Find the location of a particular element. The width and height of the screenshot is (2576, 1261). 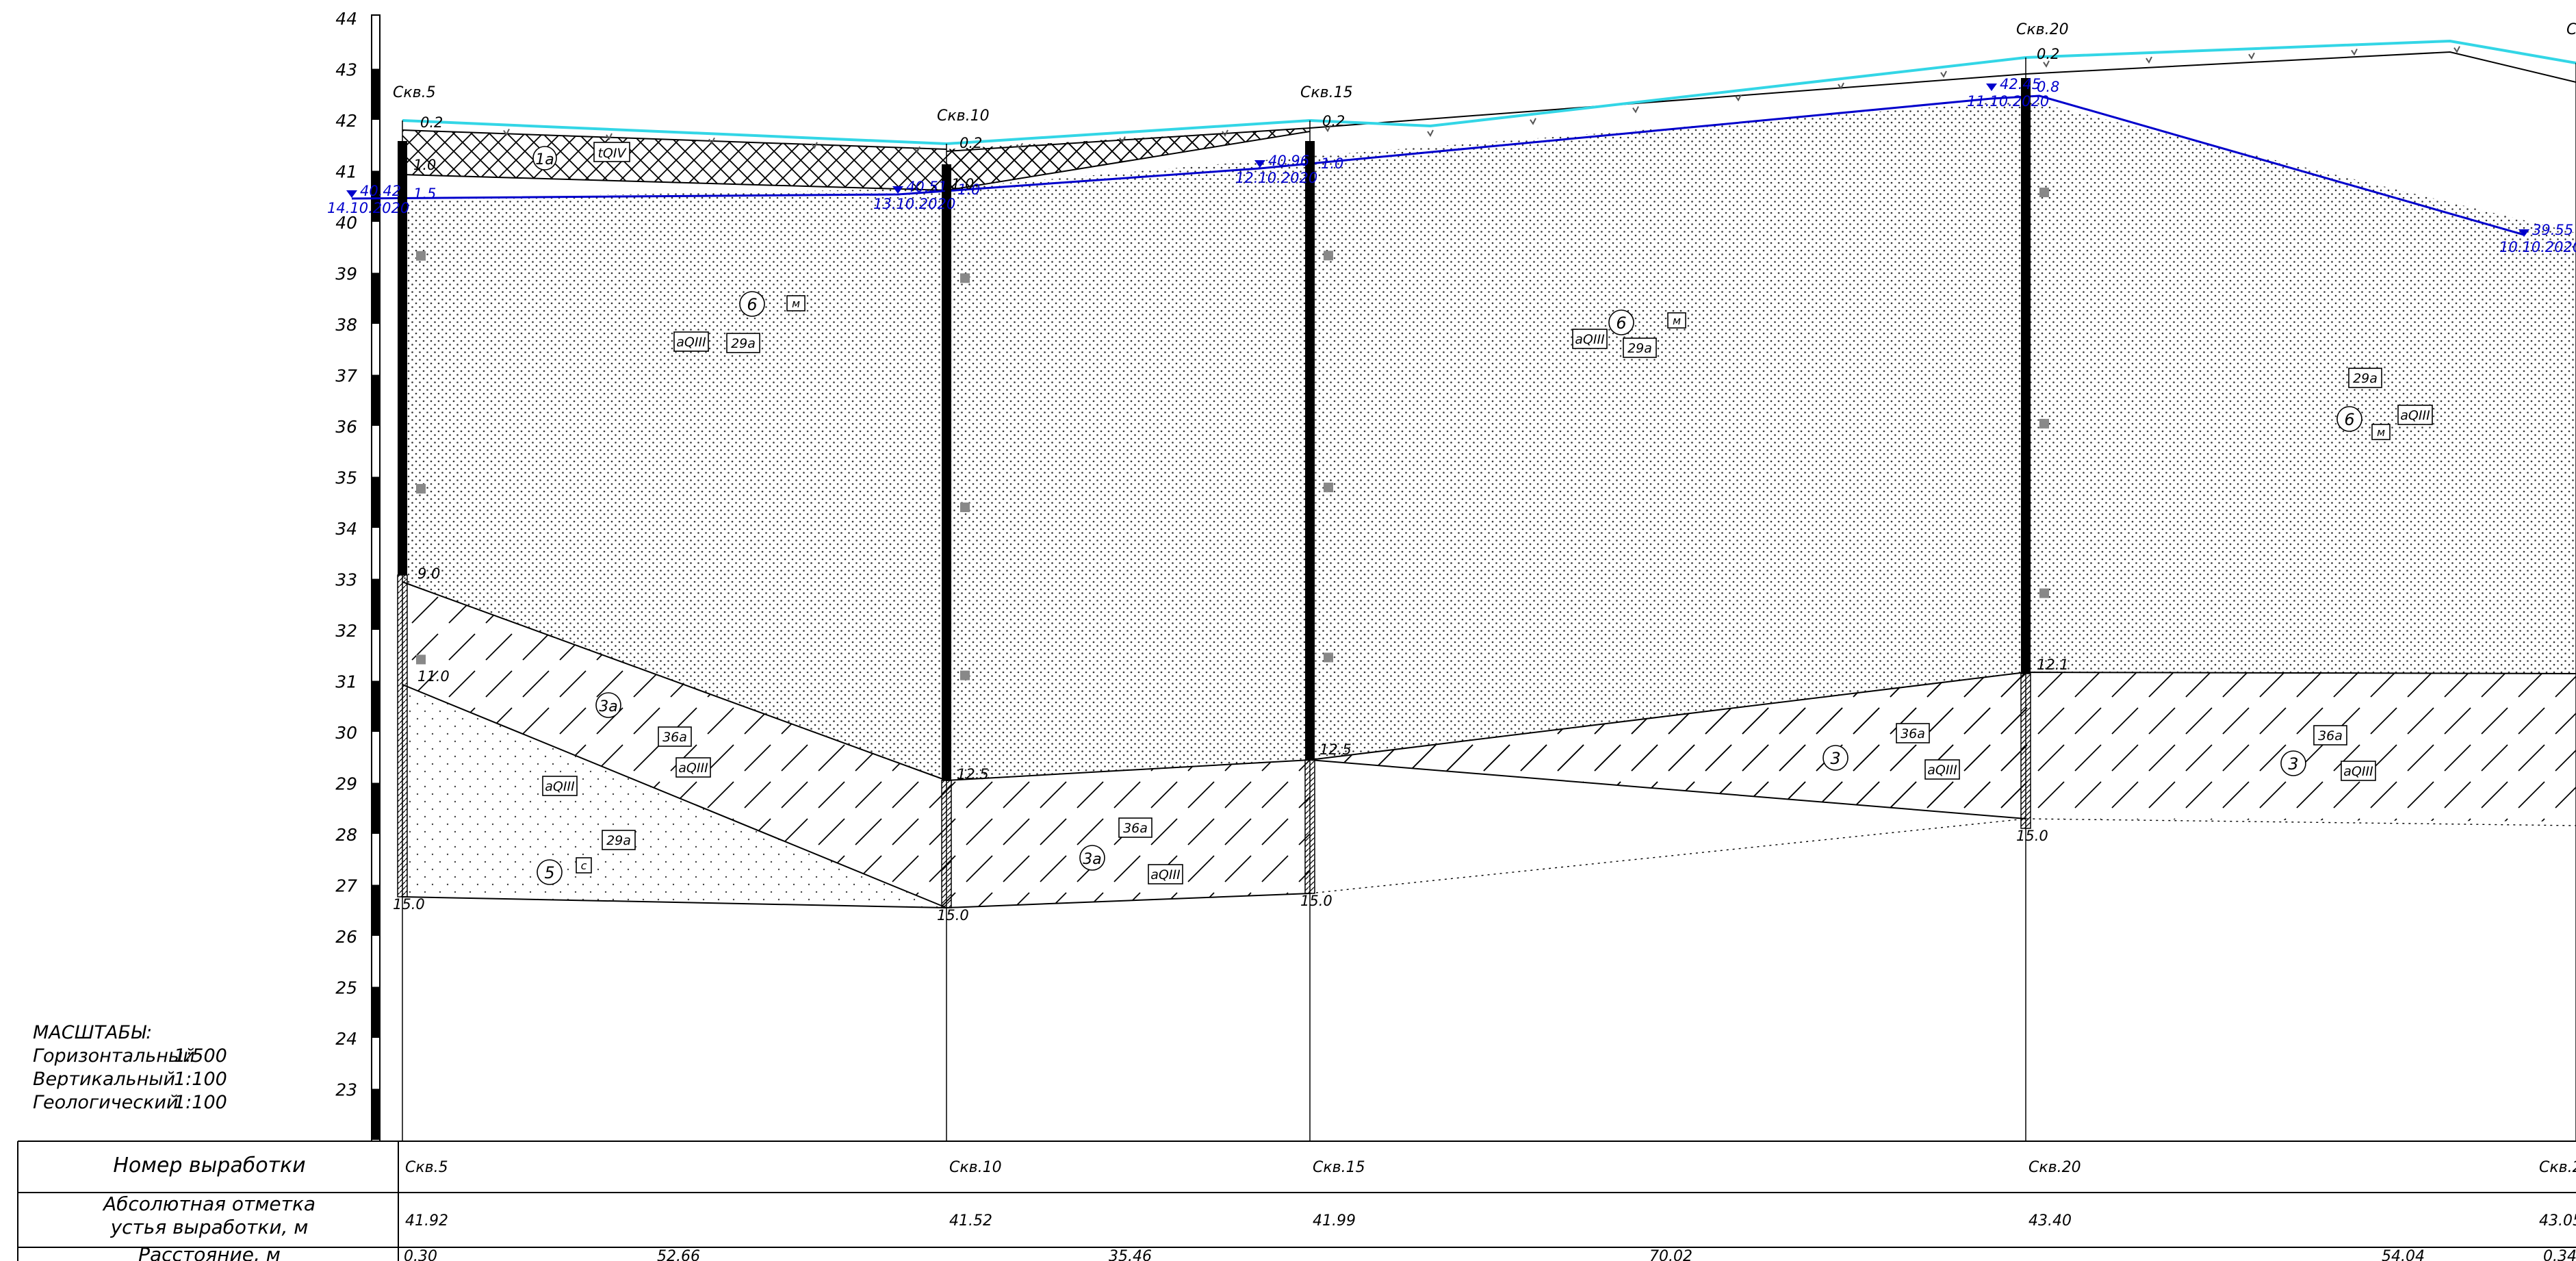

table-row-head-elev-label-1: Абсолютная отметка is located at coordinates (208, 1204).